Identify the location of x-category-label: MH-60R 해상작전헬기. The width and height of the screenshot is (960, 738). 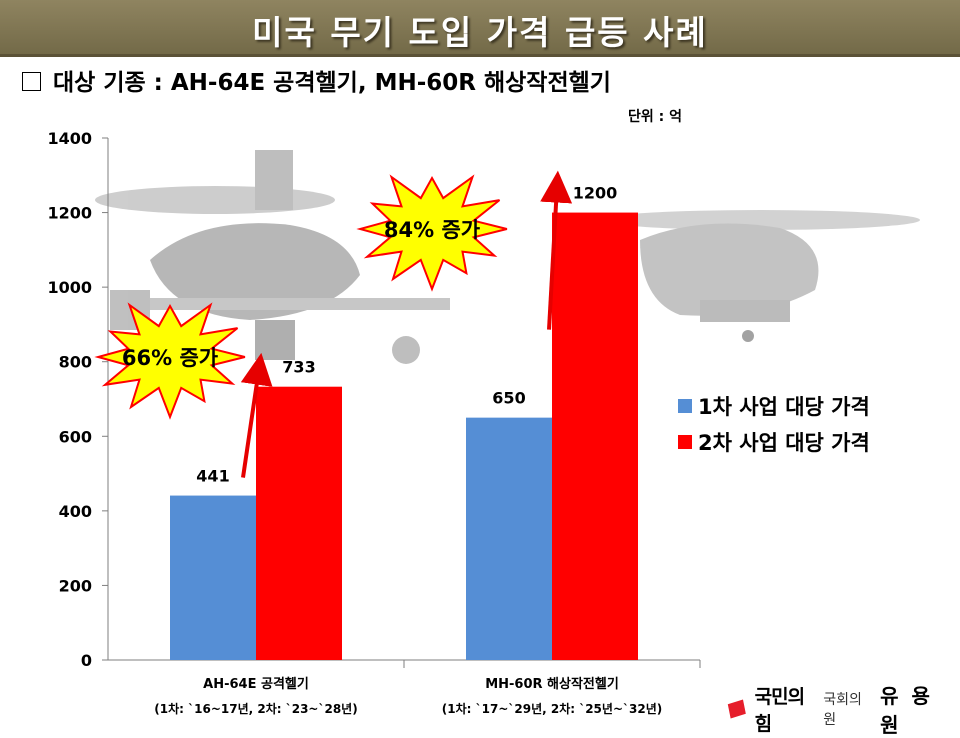
(552, 684).